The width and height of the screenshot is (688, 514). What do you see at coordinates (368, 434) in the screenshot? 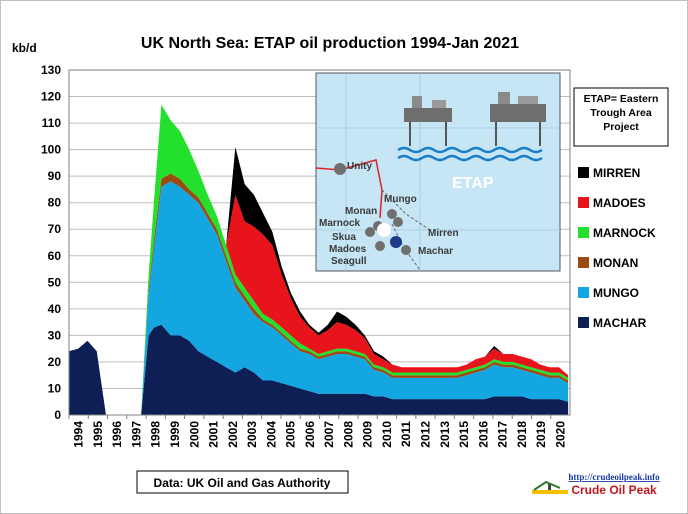
I see `x-tick-label: 2009` at bounding box center [368, 434].